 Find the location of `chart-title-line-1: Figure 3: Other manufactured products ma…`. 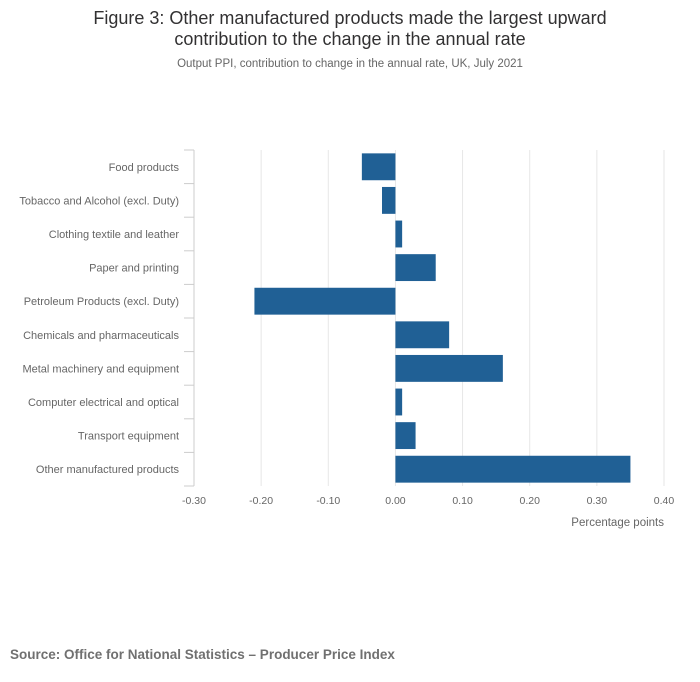

chart-title-line-1: Figure 3: Other manufactured products ma… is located at coordinates (350, 18).